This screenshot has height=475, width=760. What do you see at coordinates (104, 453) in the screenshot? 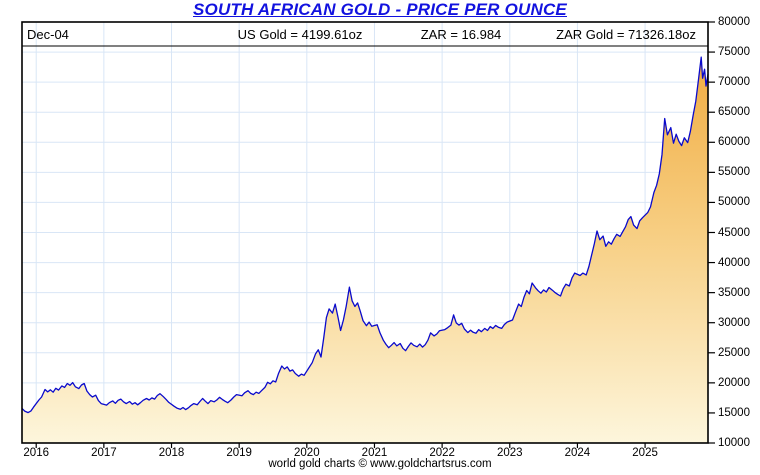
I see `x-axis-label: 2017` at bounding box center [104, 453].